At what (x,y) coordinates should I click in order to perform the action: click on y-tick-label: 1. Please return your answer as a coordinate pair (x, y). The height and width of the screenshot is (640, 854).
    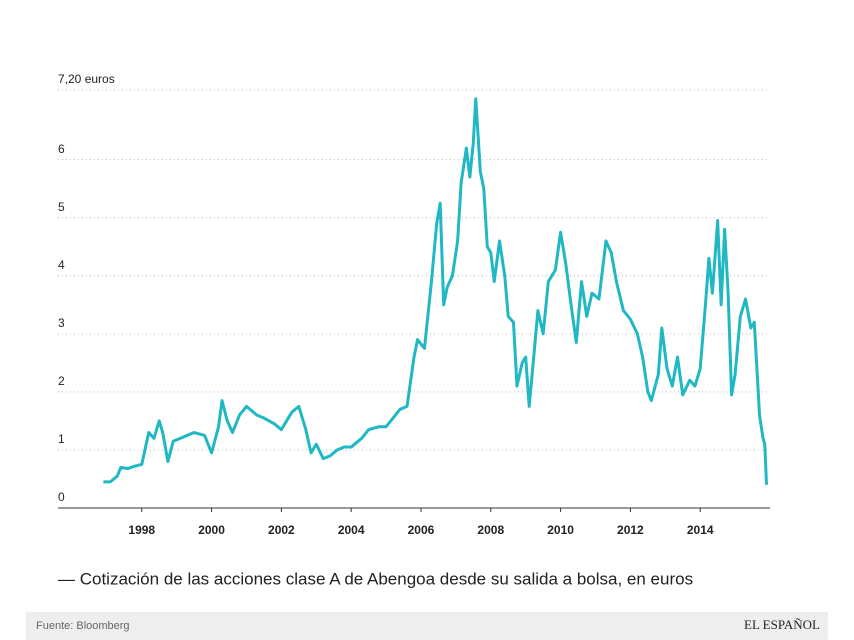
    Looking at the image, I should click on (61, 439).